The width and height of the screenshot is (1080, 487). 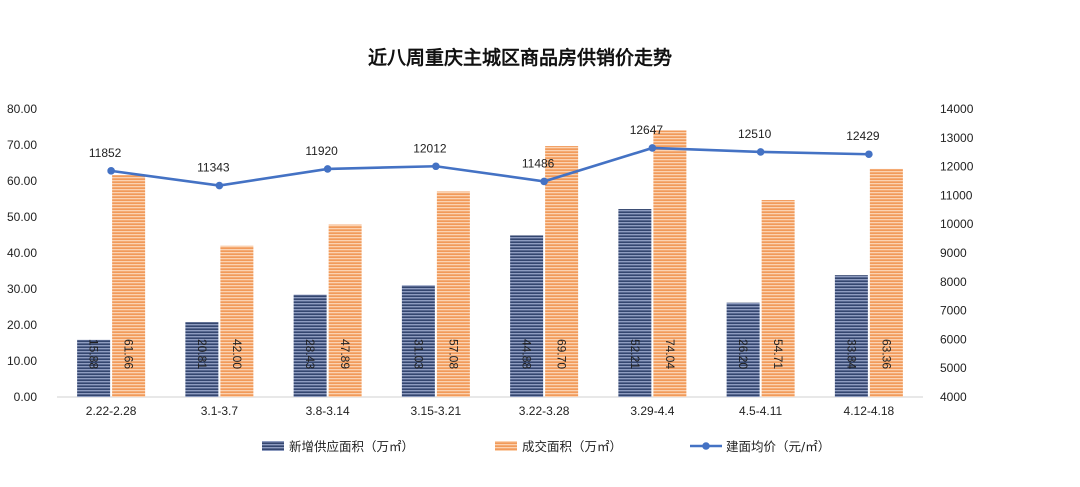 I want to click on supply-value-label: 20.81, so click(x=202, y=354).